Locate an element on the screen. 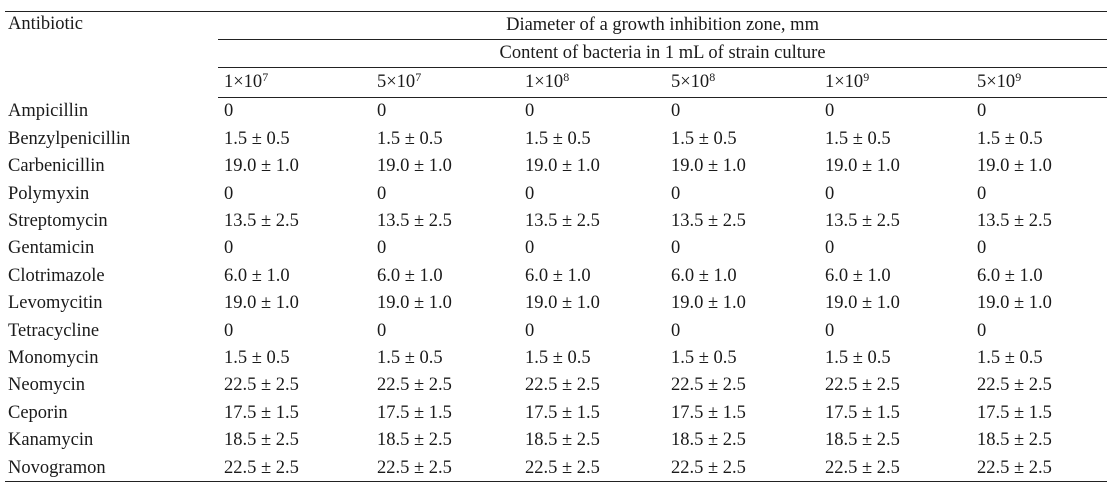  antibiotic-name: Monomycin is located at coordinates (53, 357).